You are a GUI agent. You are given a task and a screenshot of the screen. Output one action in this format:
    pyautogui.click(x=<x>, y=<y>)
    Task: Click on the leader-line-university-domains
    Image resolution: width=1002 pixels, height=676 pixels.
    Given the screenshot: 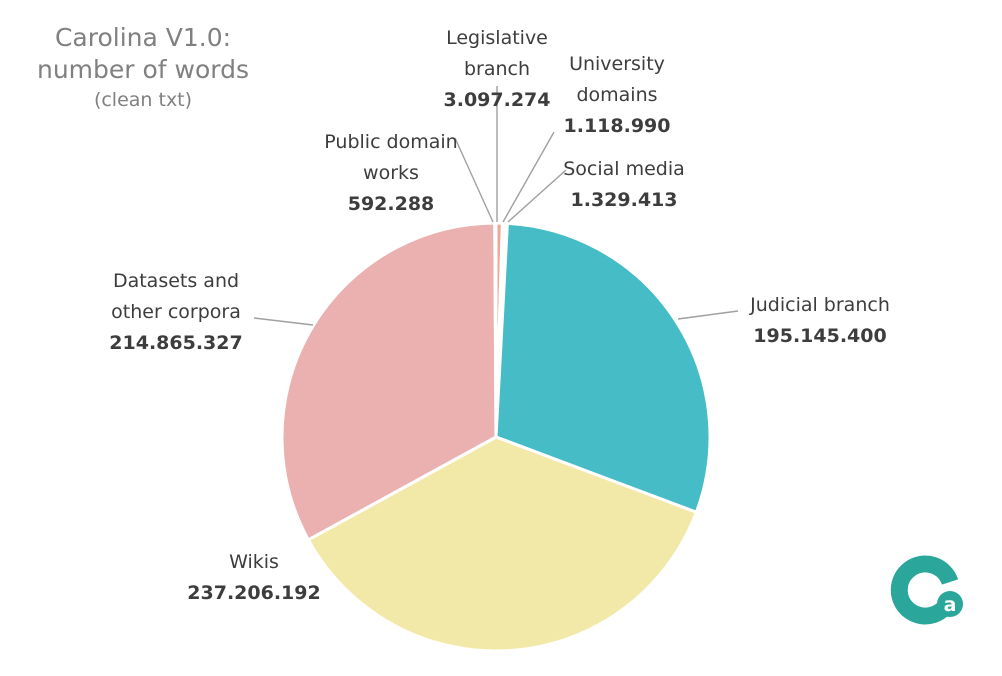 What is the action you would take?
    pyautogui.click(x=528, y=177)
    